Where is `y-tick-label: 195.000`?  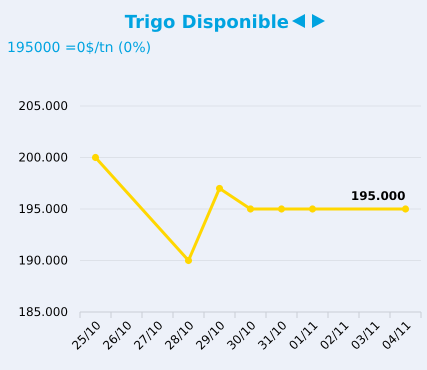
y-tick-label: 195.000 is located at coordinates (43, 209).